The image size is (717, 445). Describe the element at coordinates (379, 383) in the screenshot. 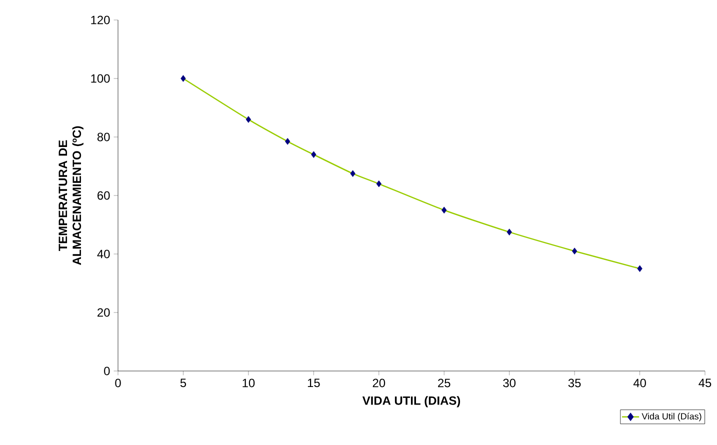

I see `x-tick-label: 20` at that location.